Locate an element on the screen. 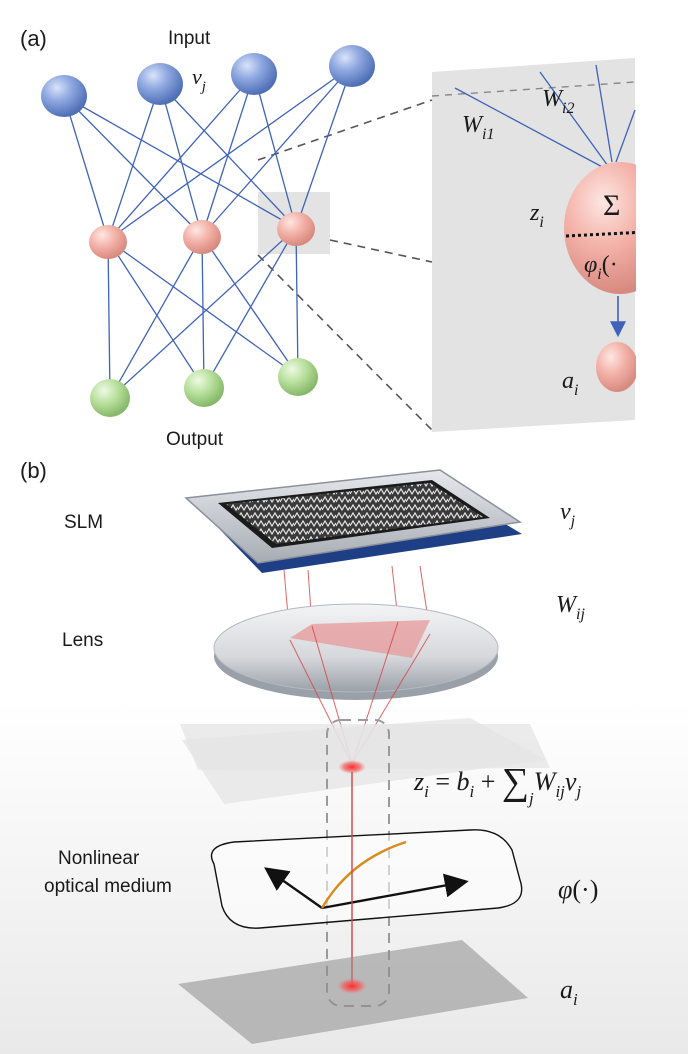  z-sub: i is located at coordinates (541, 222).